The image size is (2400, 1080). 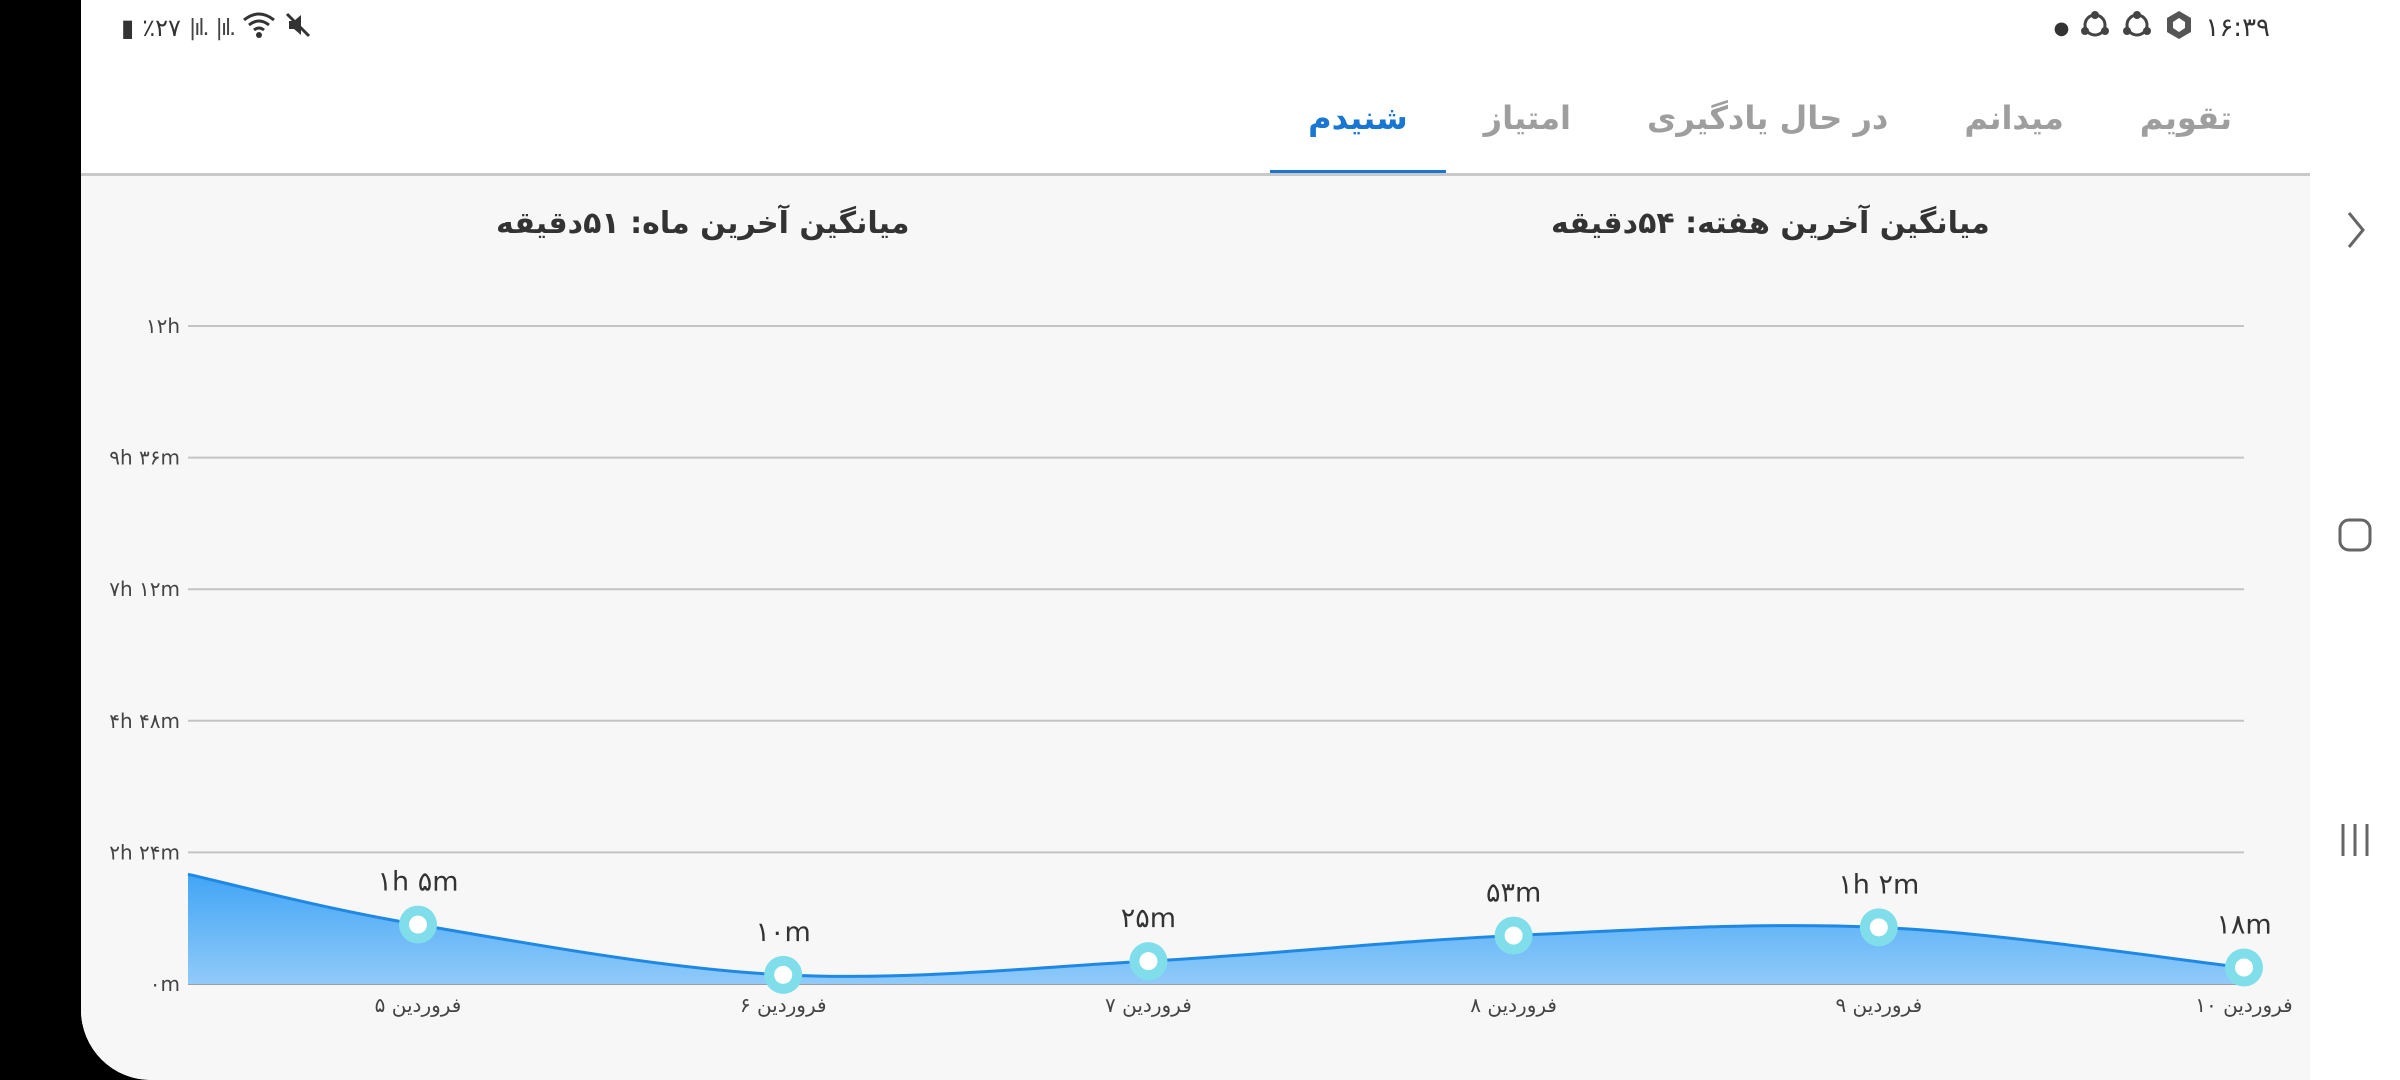 I want to click on status-bar-left: ▮ ٪۲۷ |ıl. |ıl., so click(x=216, y=28).